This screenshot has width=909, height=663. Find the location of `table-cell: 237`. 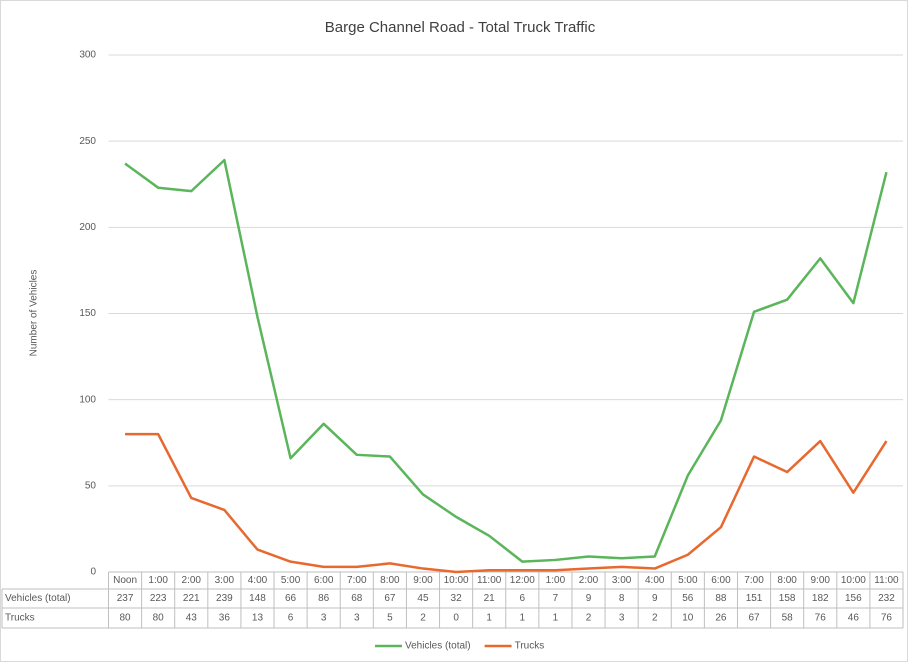

table-cell: 237 is located at coordinates (125, 598).